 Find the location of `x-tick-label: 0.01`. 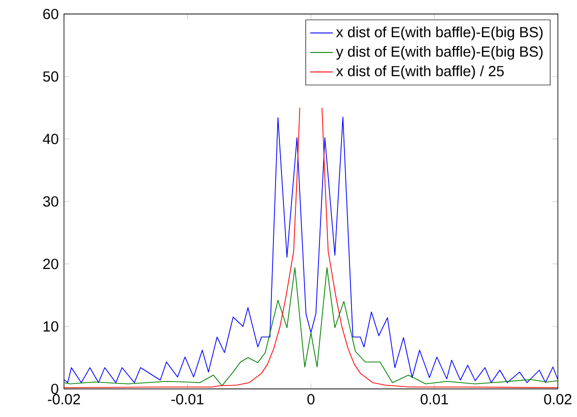

x-tick-label: 0.01 is located at coordinates (434, 399).